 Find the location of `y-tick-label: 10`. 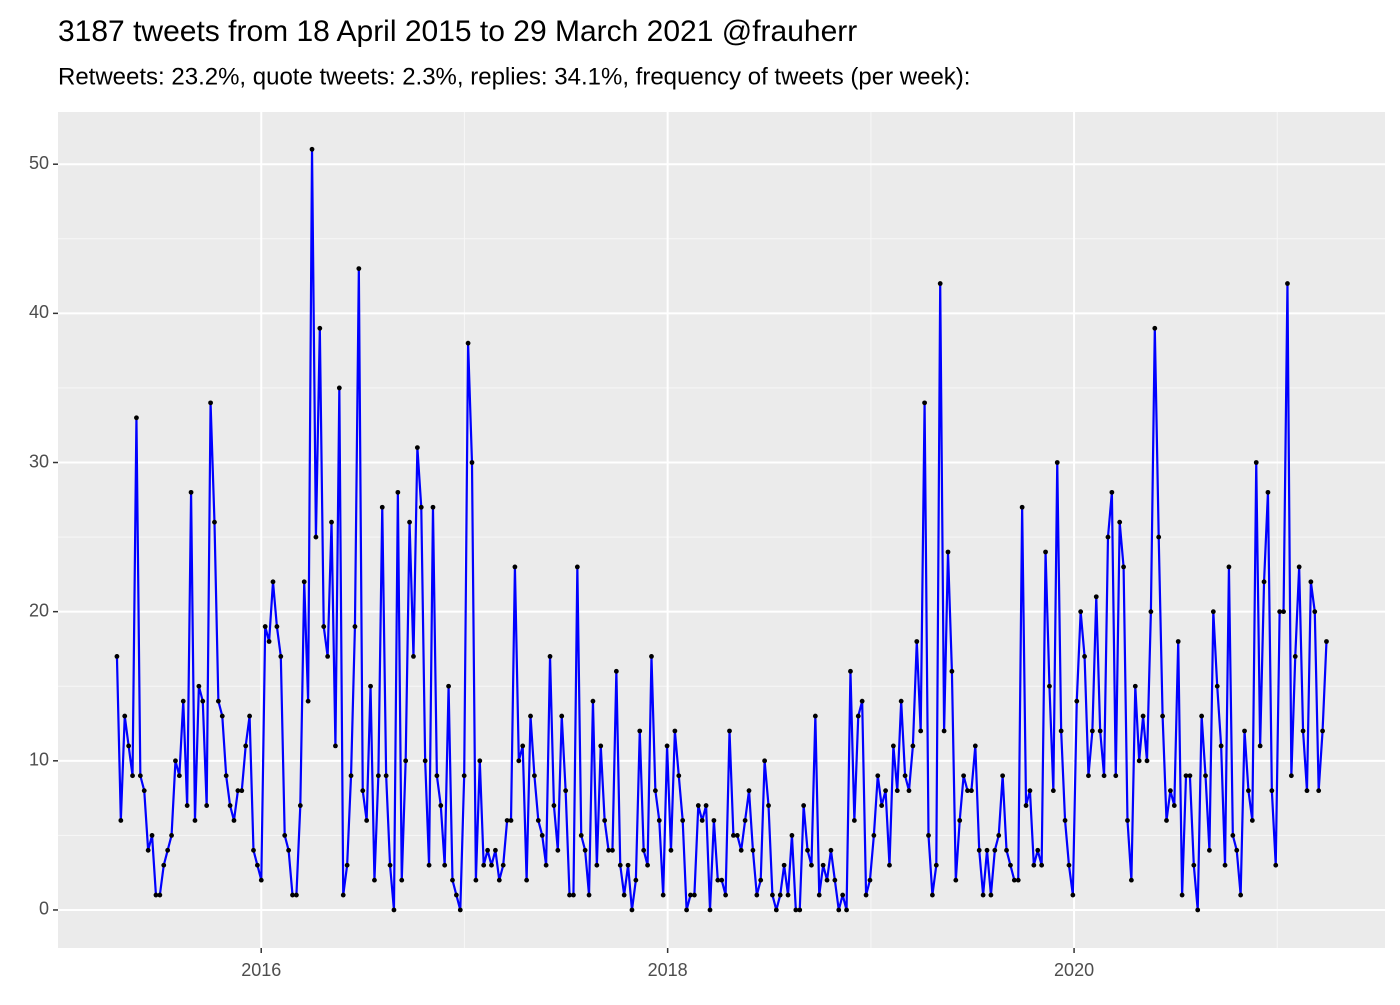

y-tick-label: 10 is located at coordinates (39, 760).